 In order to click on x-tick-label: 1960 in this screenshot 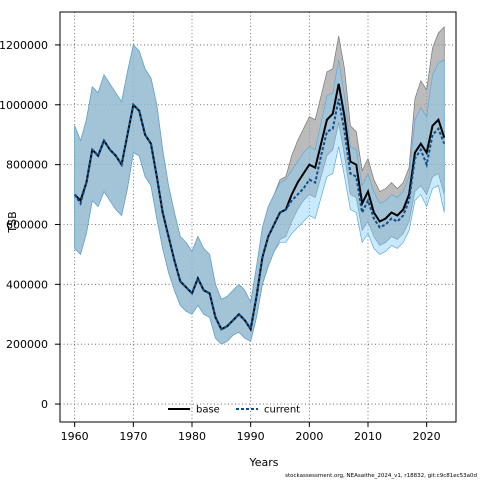, I will do `click(75, 436)`.